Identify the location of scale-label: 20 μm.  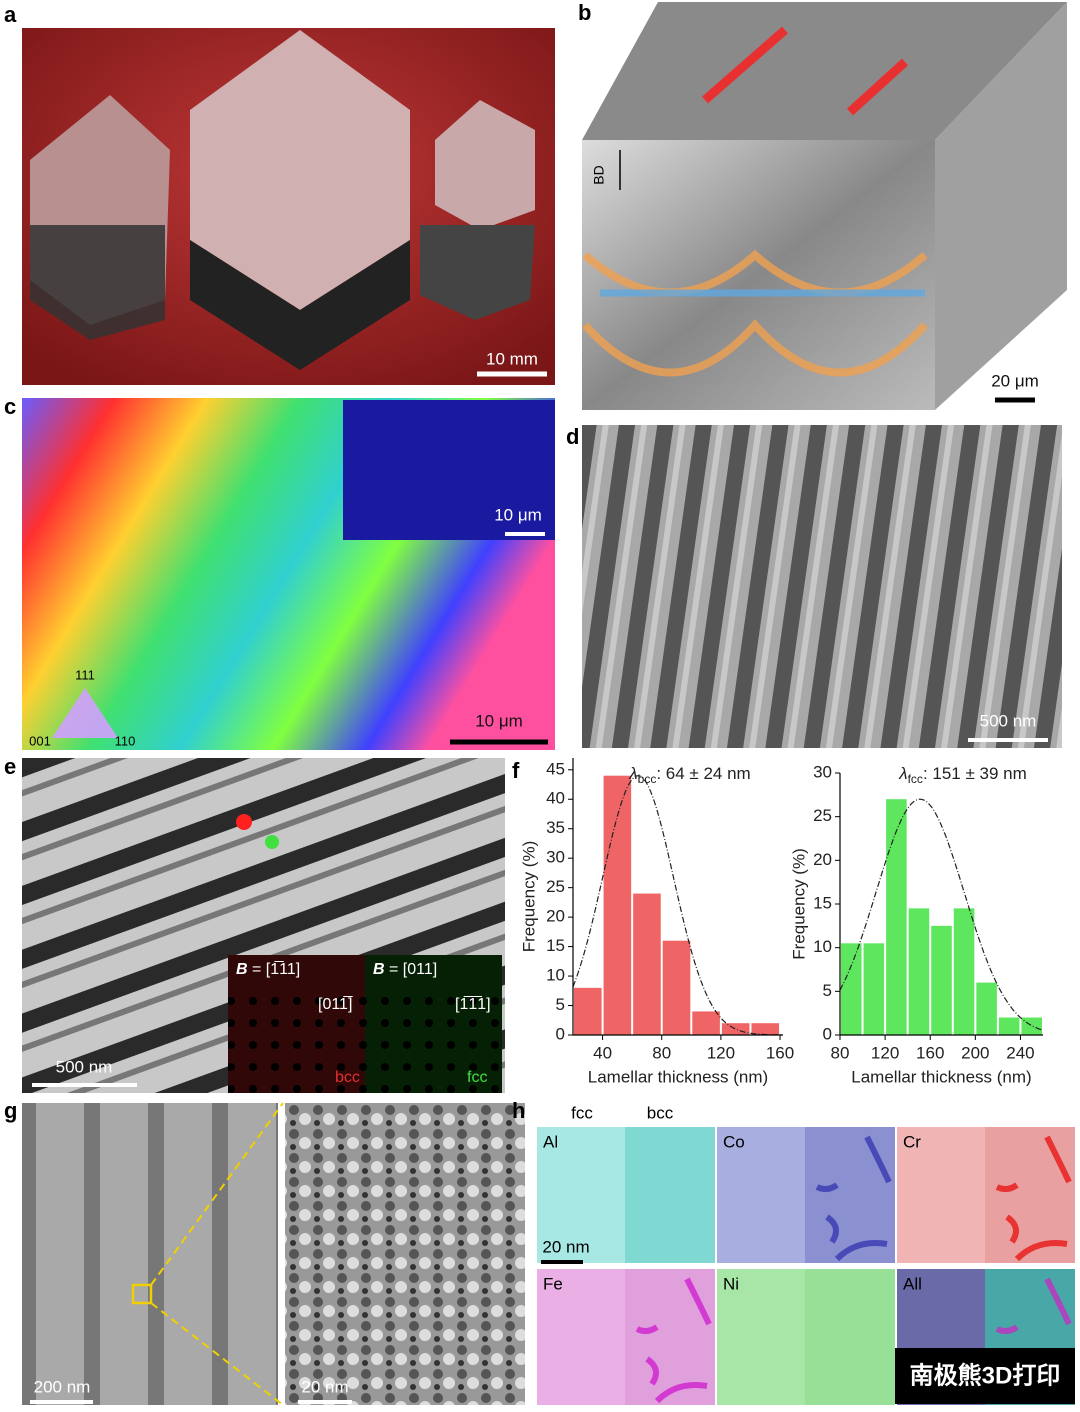
(1015, 380).